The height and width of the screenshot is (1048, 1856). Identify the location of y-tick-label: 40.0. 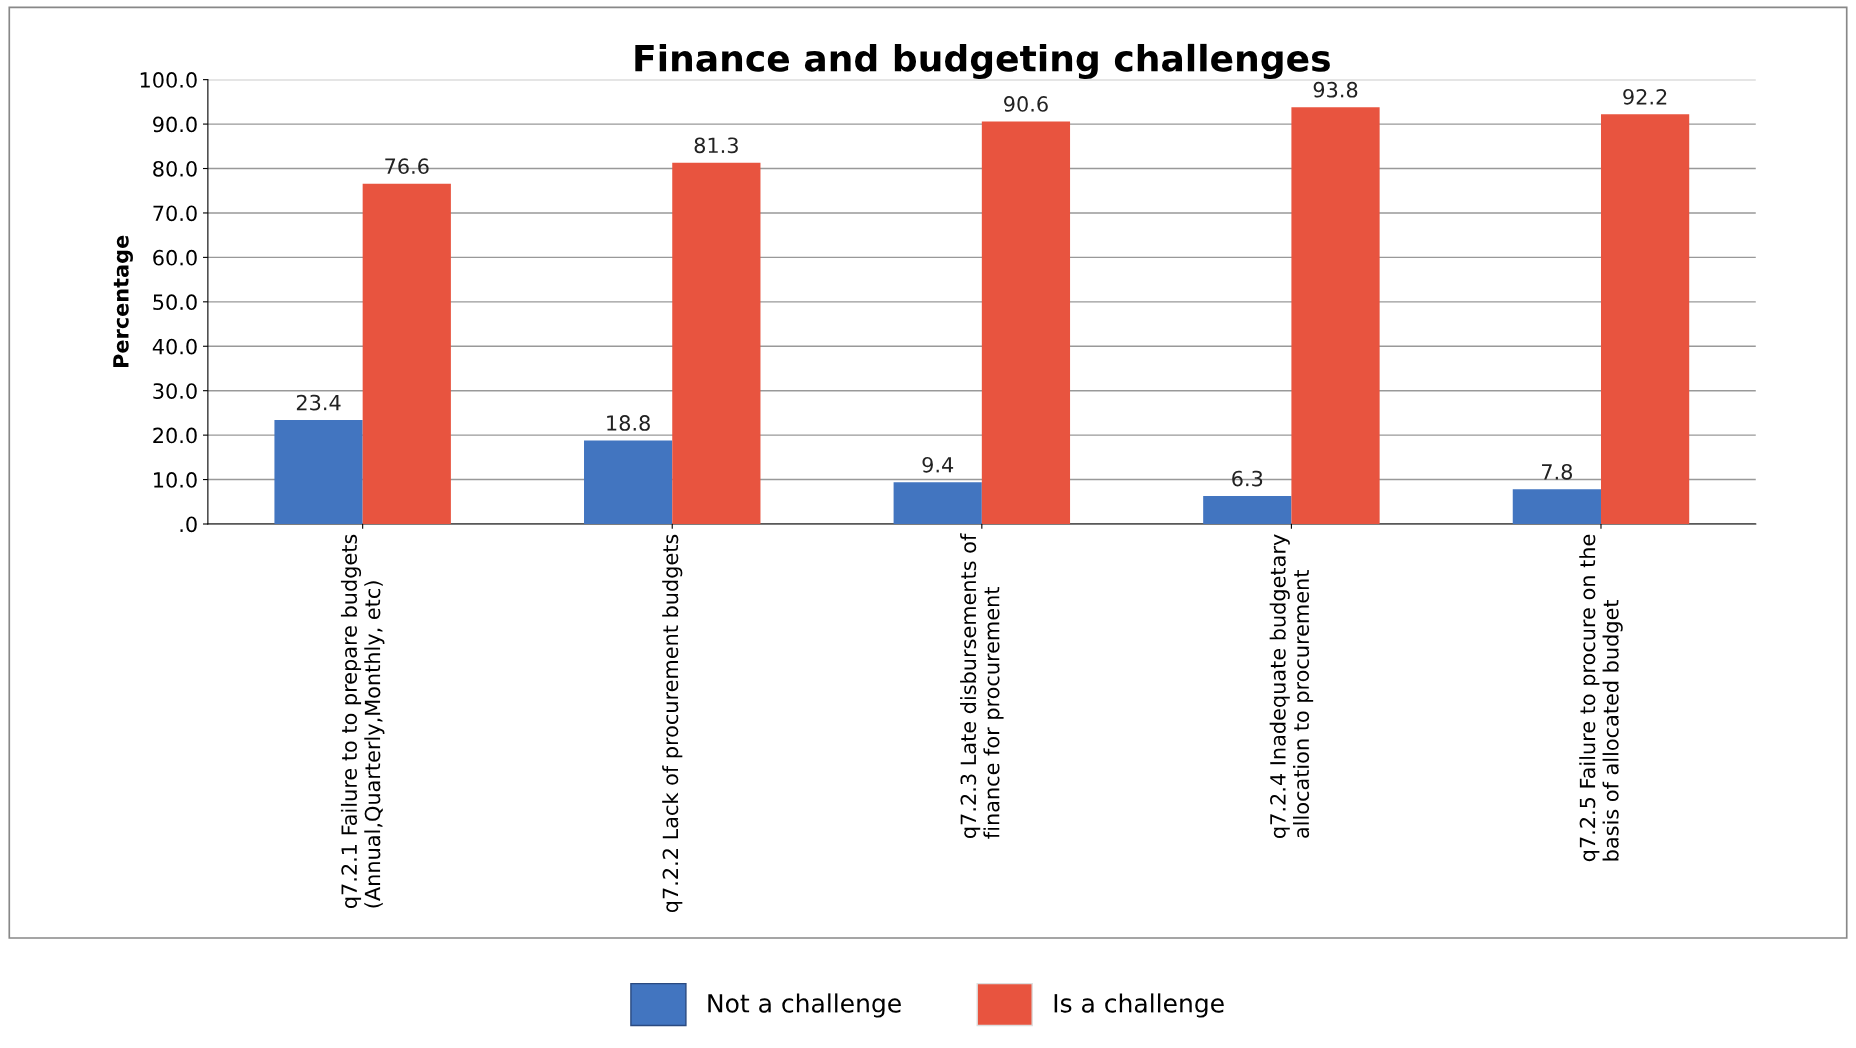
(174, 346).